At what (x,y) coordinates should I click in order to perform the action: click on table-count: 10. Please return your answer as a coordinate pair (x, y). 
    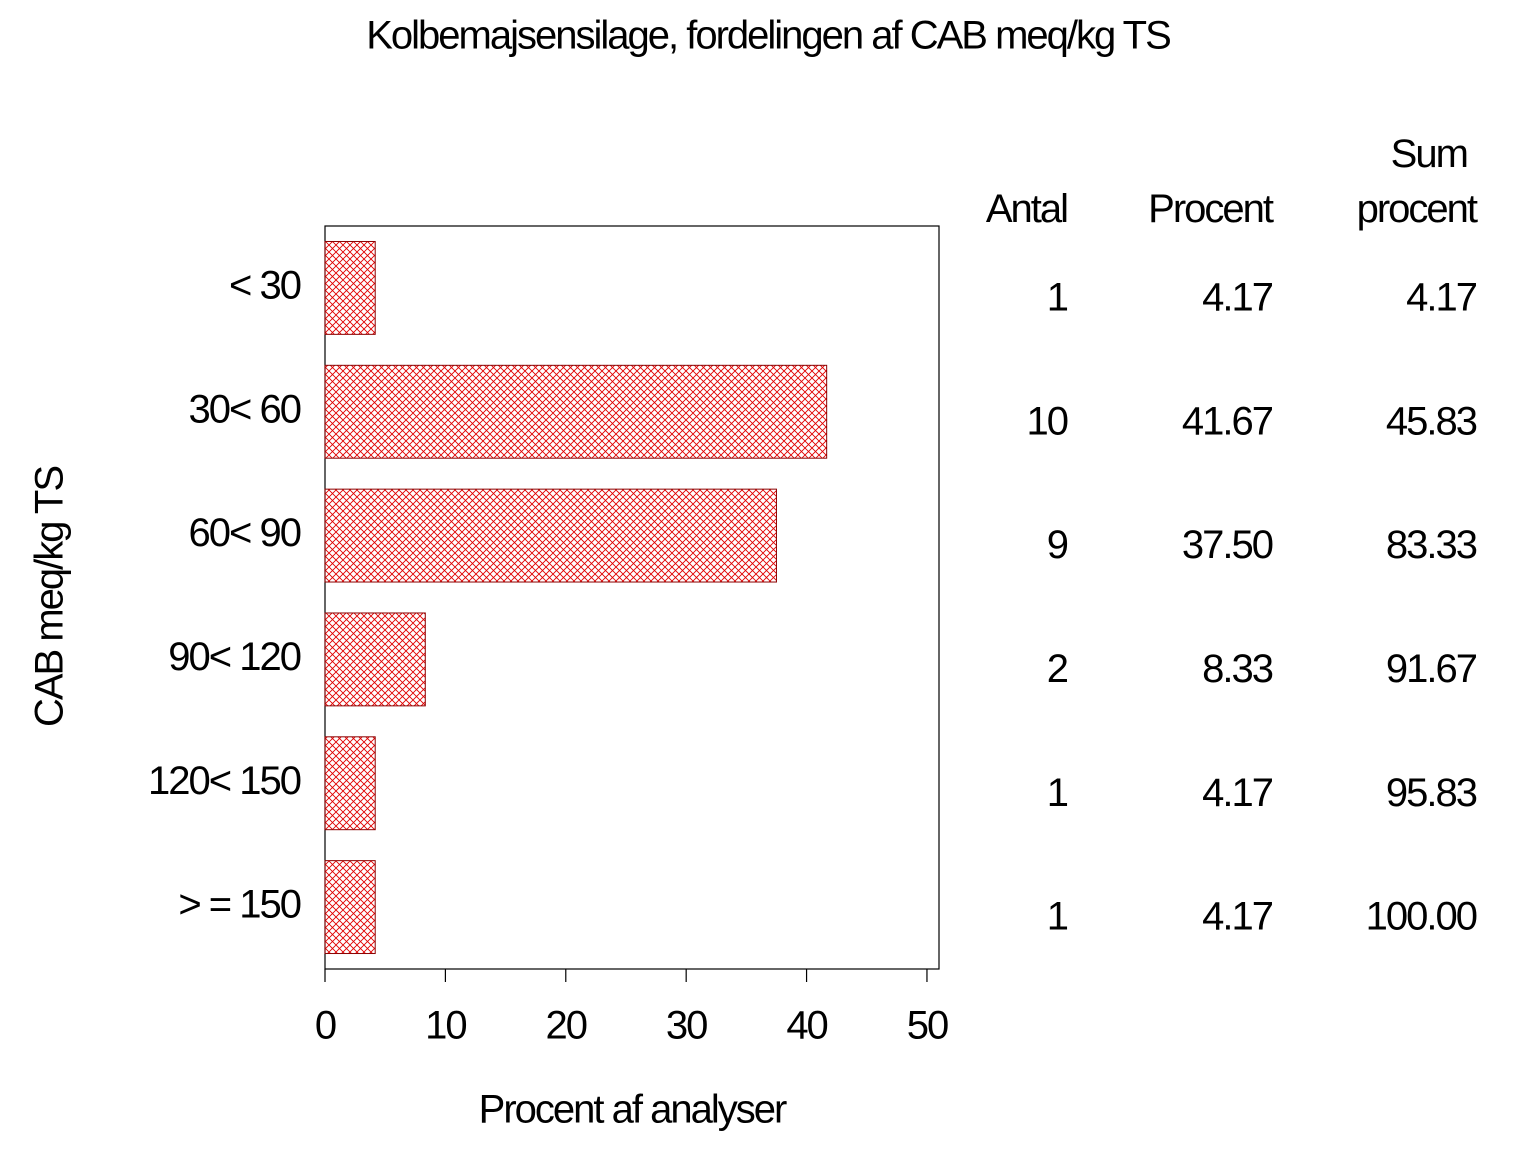
    Looking at the image, I should click on (1047, 421).